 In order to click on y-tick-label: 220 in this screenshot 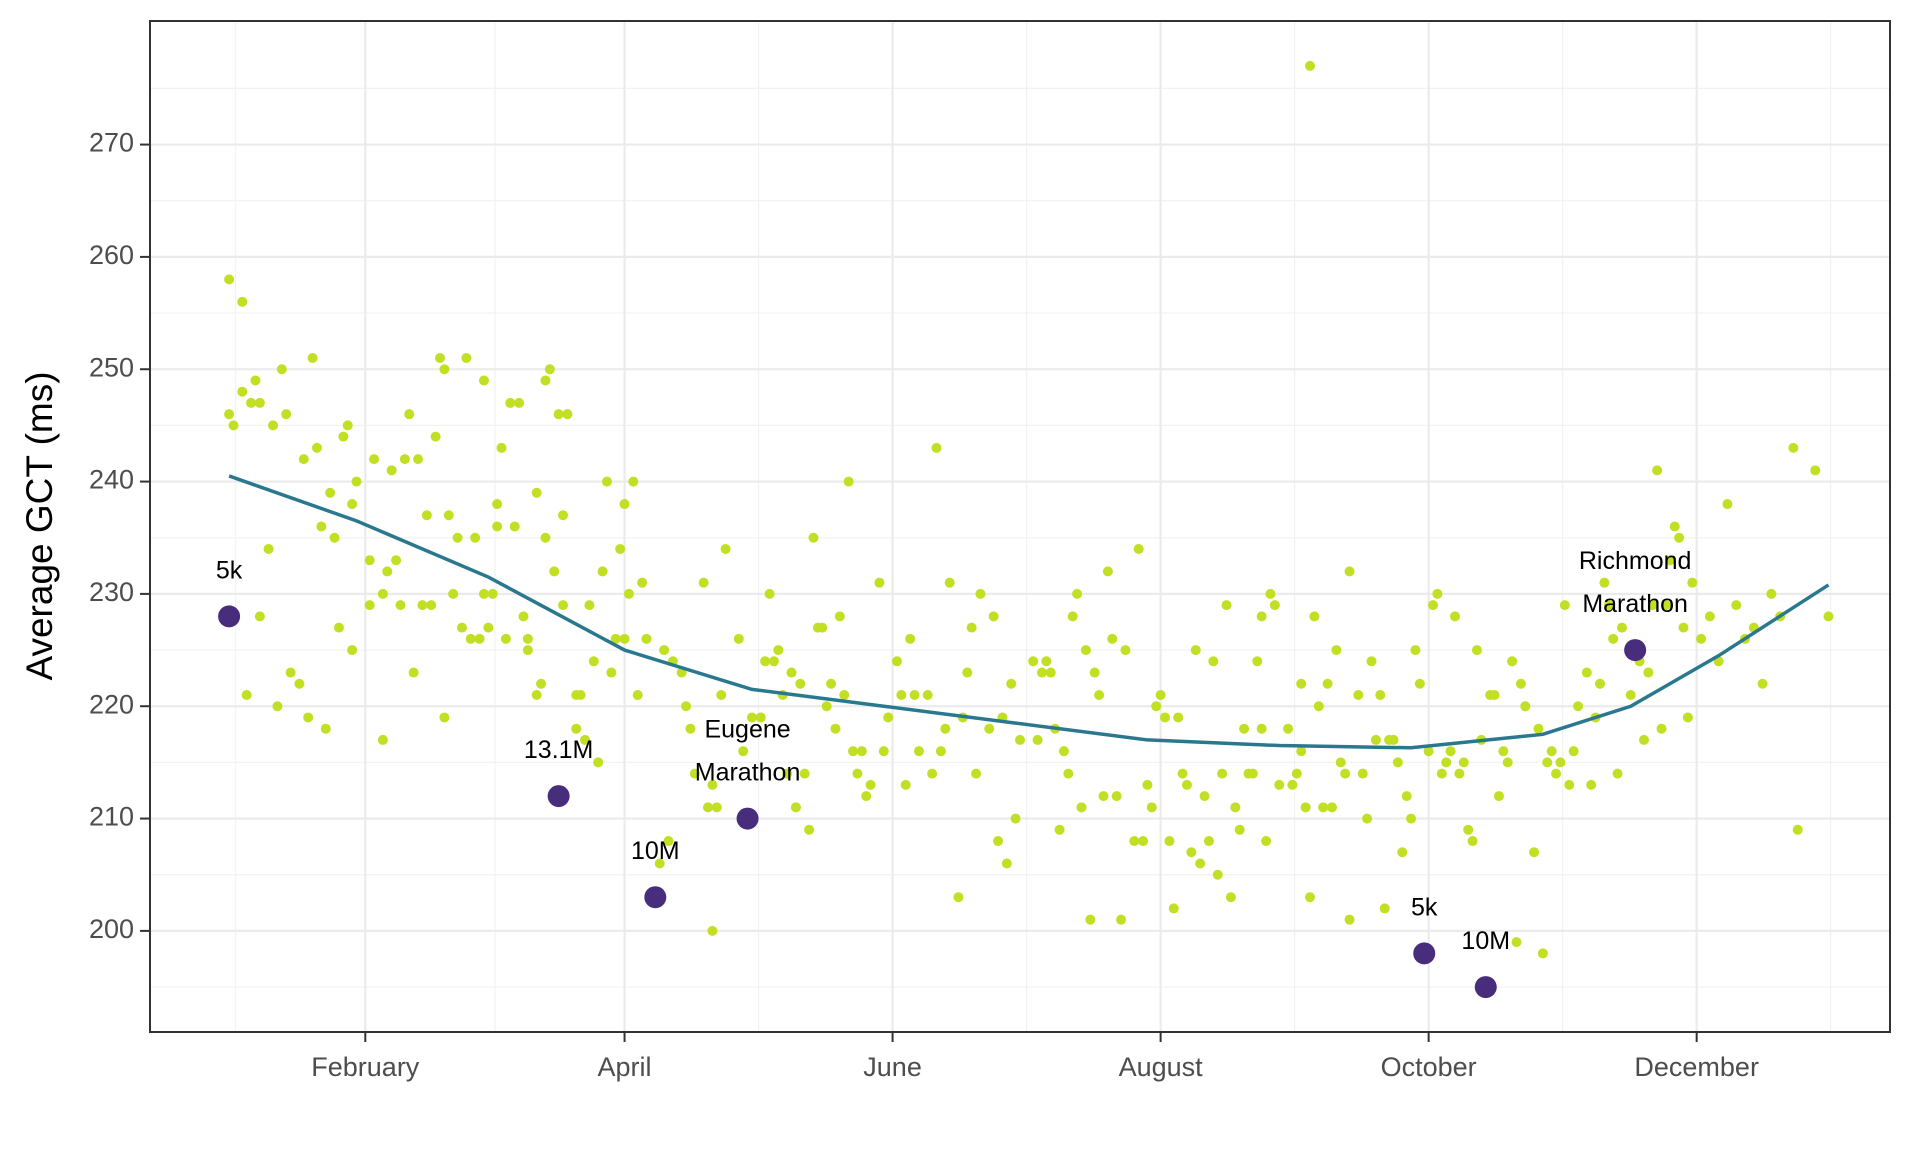, I will do `click(111, 704)`.